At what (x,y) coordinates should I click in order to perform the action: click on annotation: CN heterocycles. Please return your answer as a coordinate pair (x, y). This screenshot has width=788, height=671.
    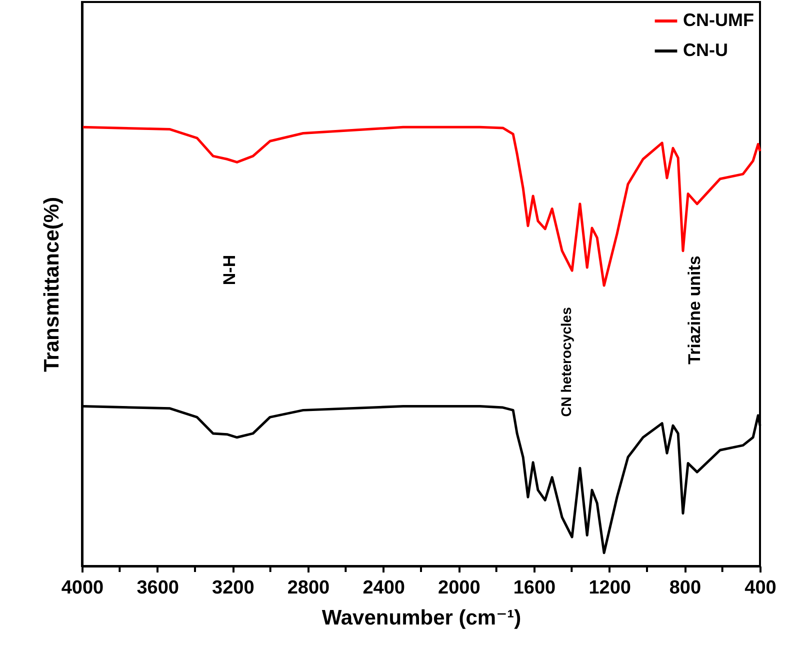
    Looking at the image, I should click on (566, 361).